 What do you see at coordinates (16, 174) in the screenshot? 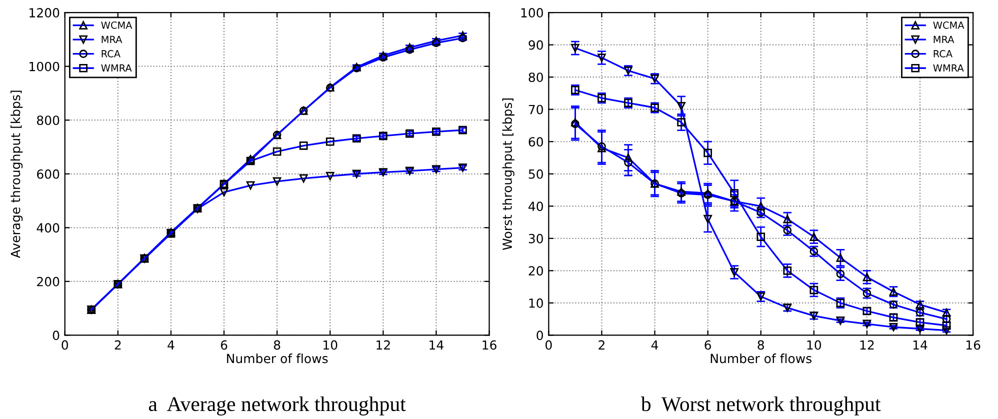
I see `y-axis-title: Average throughput [kbps]` at bounding box center [16, 174].